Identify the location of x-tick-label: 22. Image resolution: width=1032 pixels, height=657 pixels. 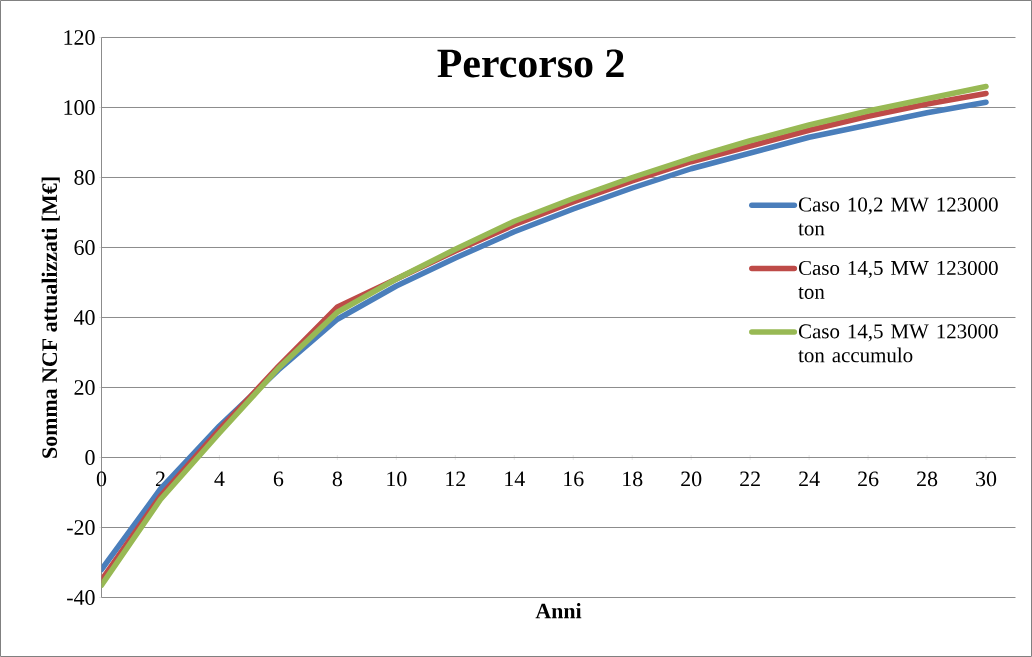
(750, 479).